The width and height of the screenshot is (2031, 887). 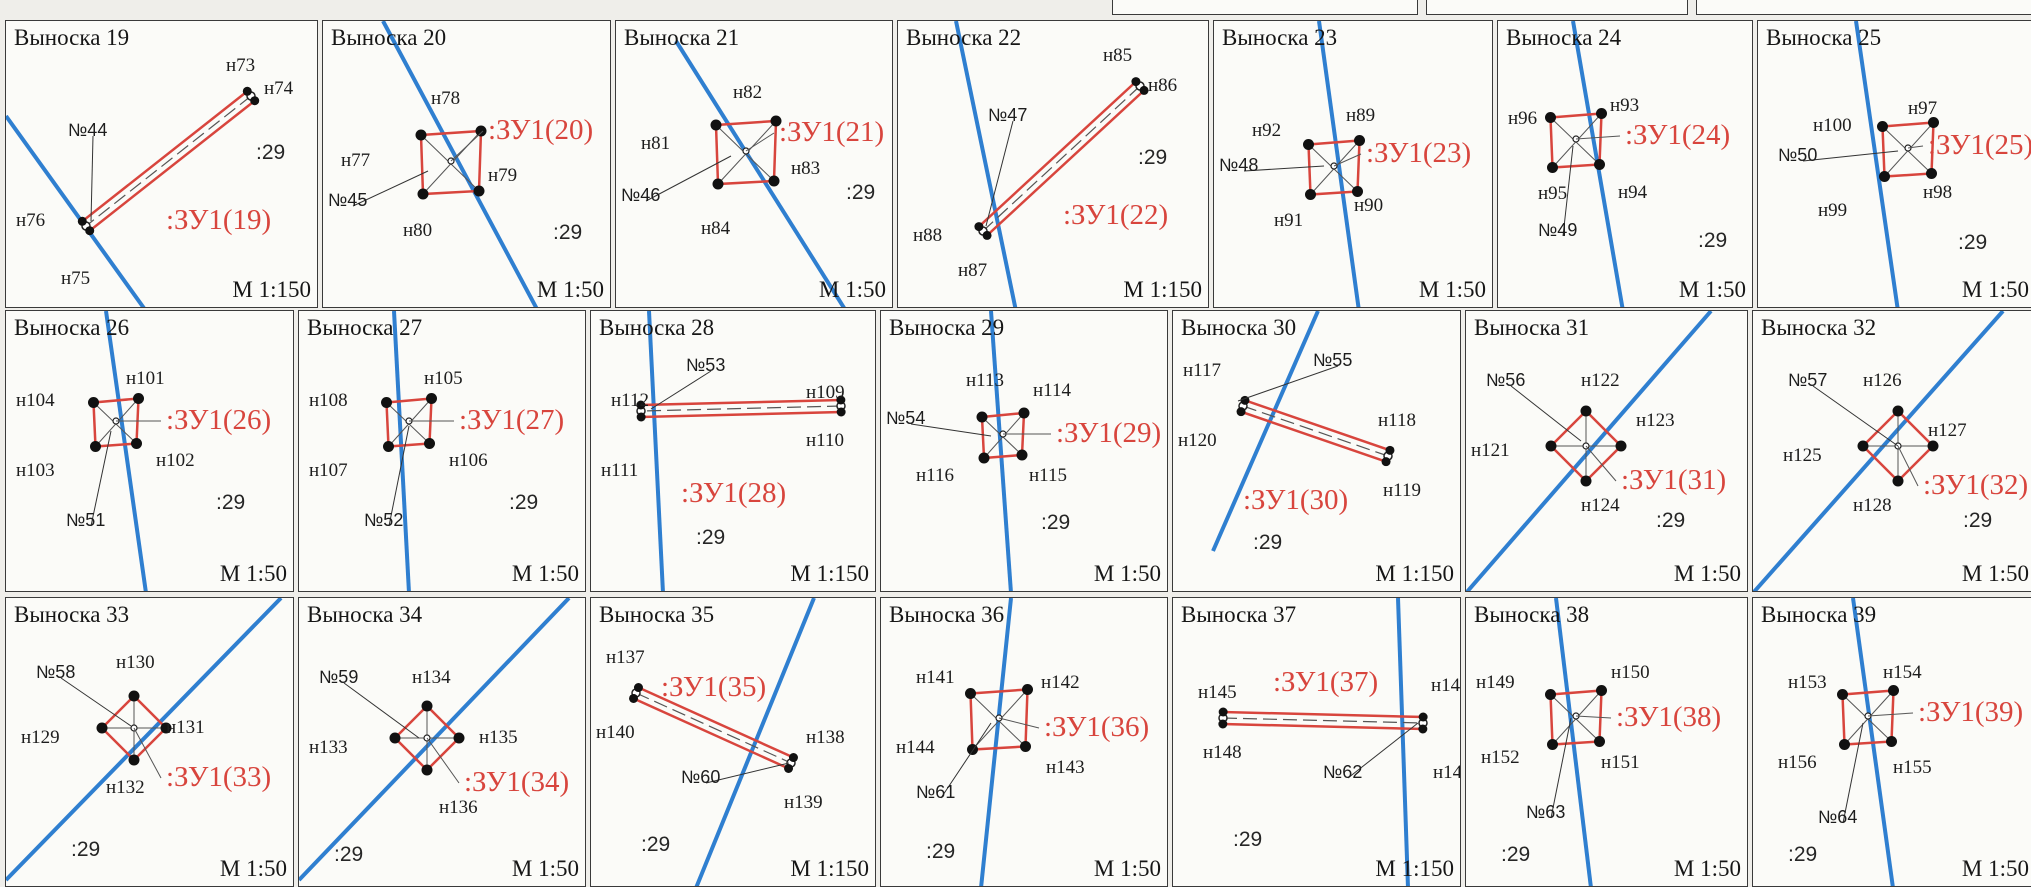 I want to click on point-label: н118, so click(x=1397, y=420).